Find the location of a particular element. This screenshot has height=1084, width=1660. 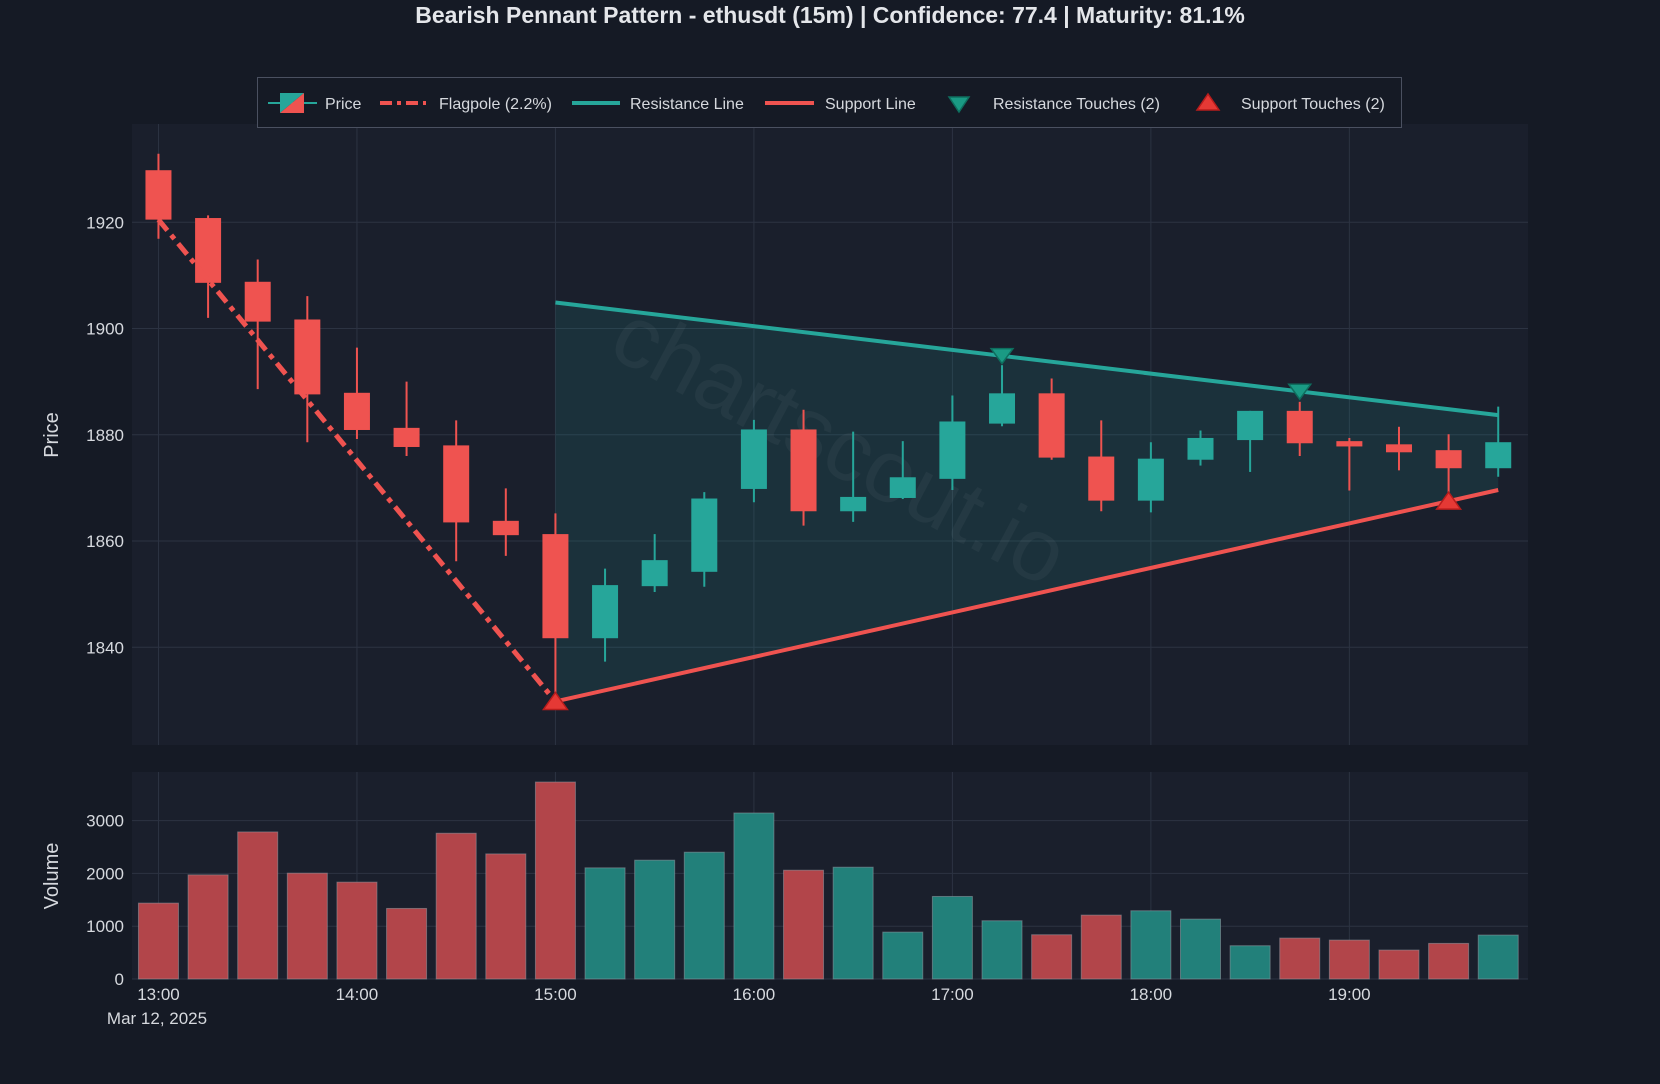

legend-item-resistance-touches: Resistance Touches (2) is located at coordinates (1053, 105).